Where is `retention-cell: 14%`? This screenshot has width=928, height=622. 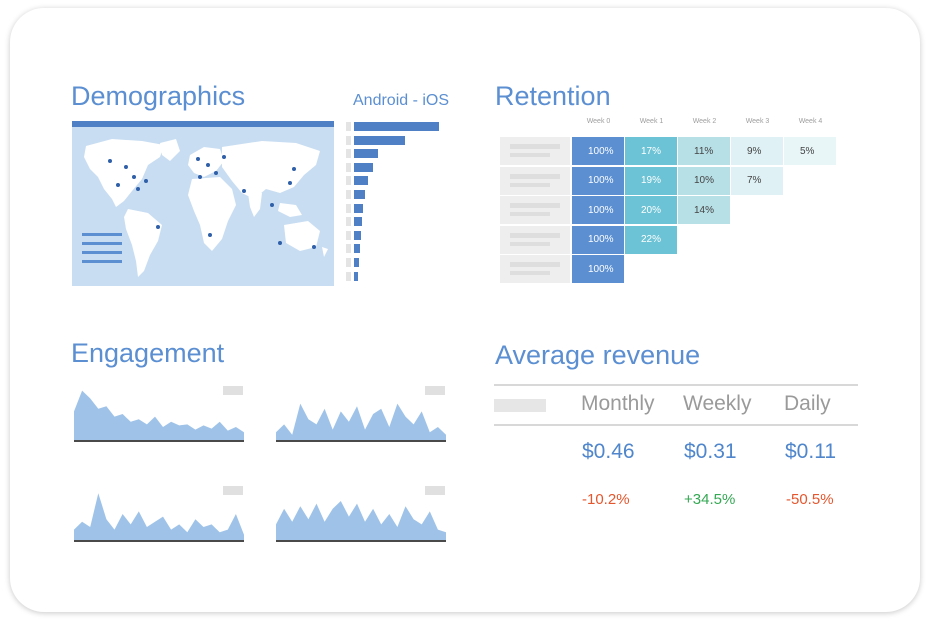
retention-cell: 14% is located at coordinates (704, 210).